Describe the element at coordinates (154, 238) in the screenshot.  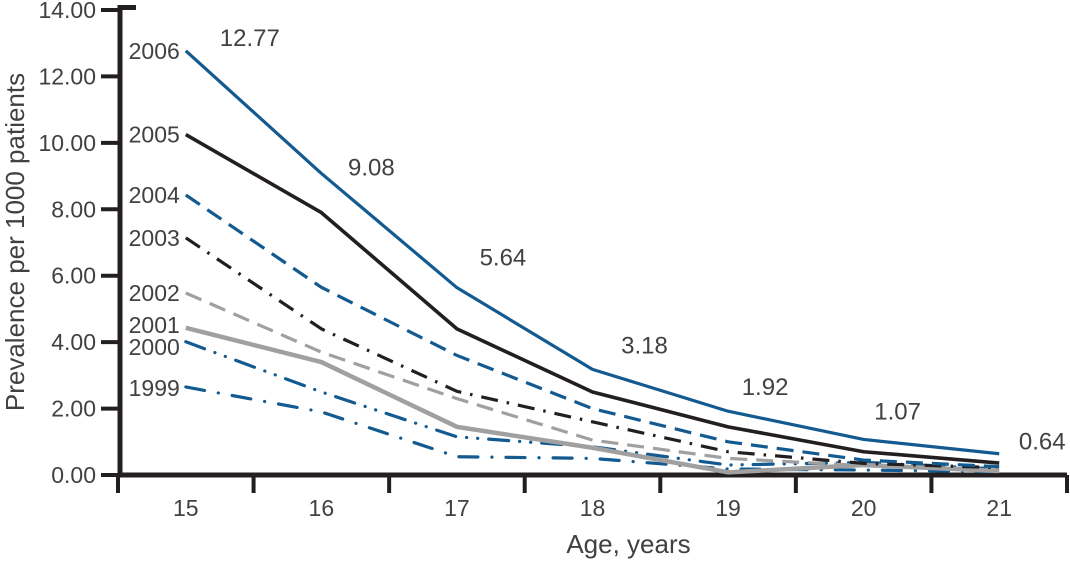
I see `series-label-2003: 2003` at that location.